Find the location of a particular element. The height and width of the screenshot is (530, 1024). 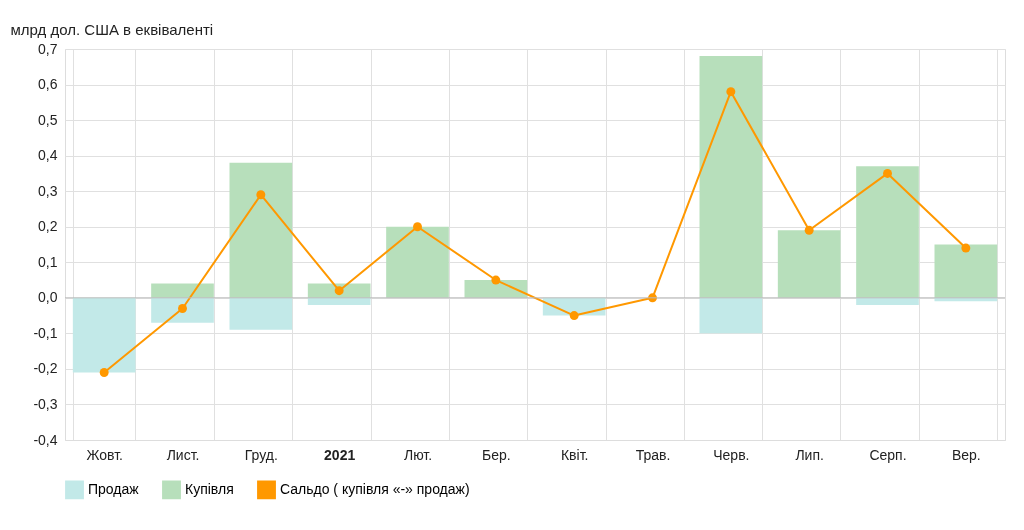

x-tick-label: Трав. is located at coordinates (653, 454).